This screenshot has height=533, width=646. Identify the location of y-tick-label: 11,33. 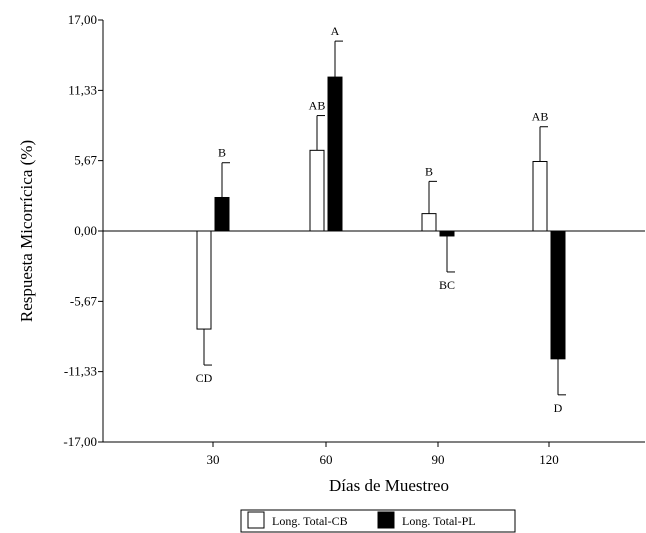
(82, 89).